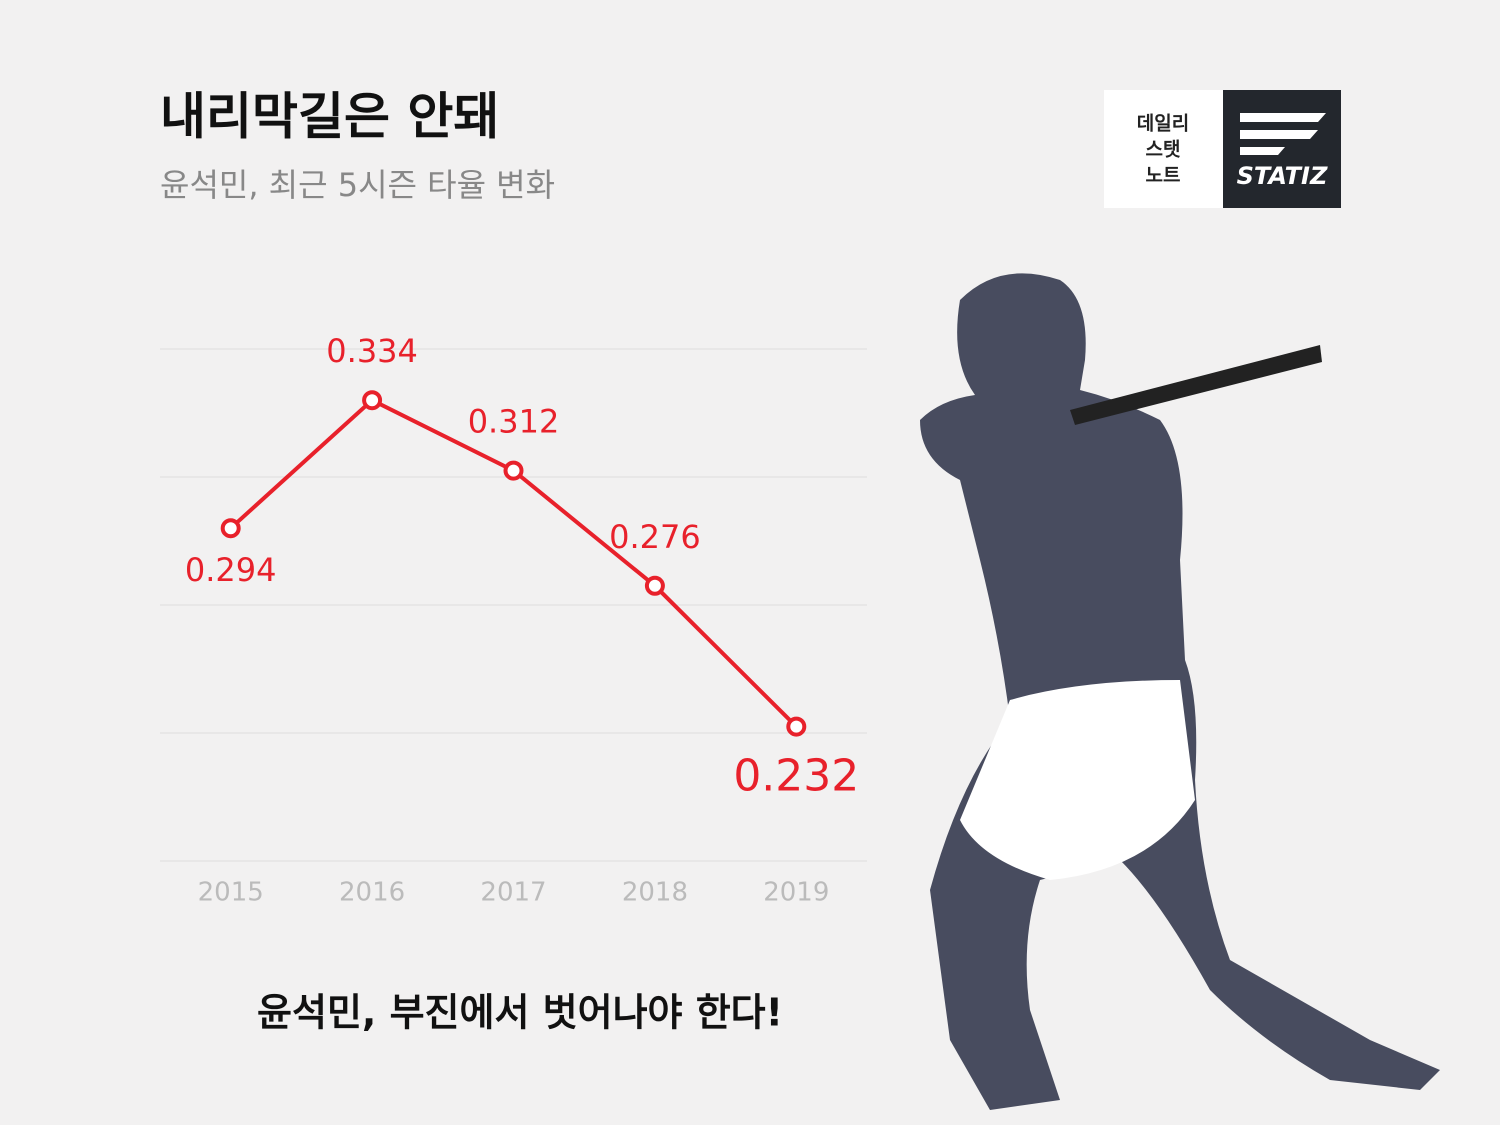 This screenshot has width=1500, height=1125. What do you see at coordinates (520, 1013) in the screenshot?
I see `footer: 윤석민, 부진에서 벗어나야 한다!` at bounding box center [520, 1013].